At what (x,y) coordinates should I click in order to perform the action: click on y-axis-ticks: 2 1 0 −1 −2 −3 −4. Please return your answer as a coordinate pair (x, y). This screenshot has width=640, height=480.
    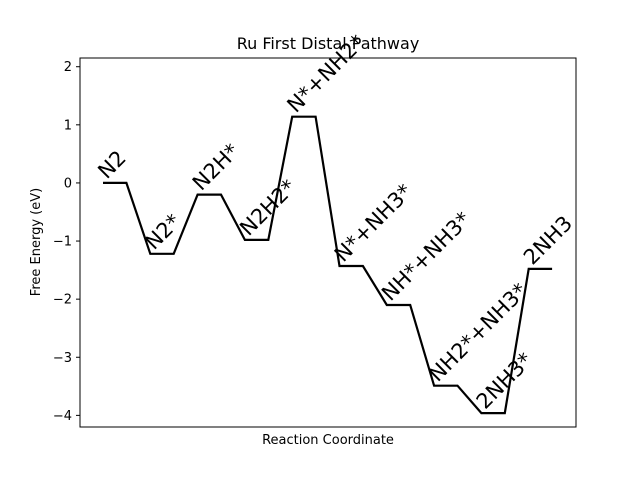
    Looking at the image, I should click on (66, 242).